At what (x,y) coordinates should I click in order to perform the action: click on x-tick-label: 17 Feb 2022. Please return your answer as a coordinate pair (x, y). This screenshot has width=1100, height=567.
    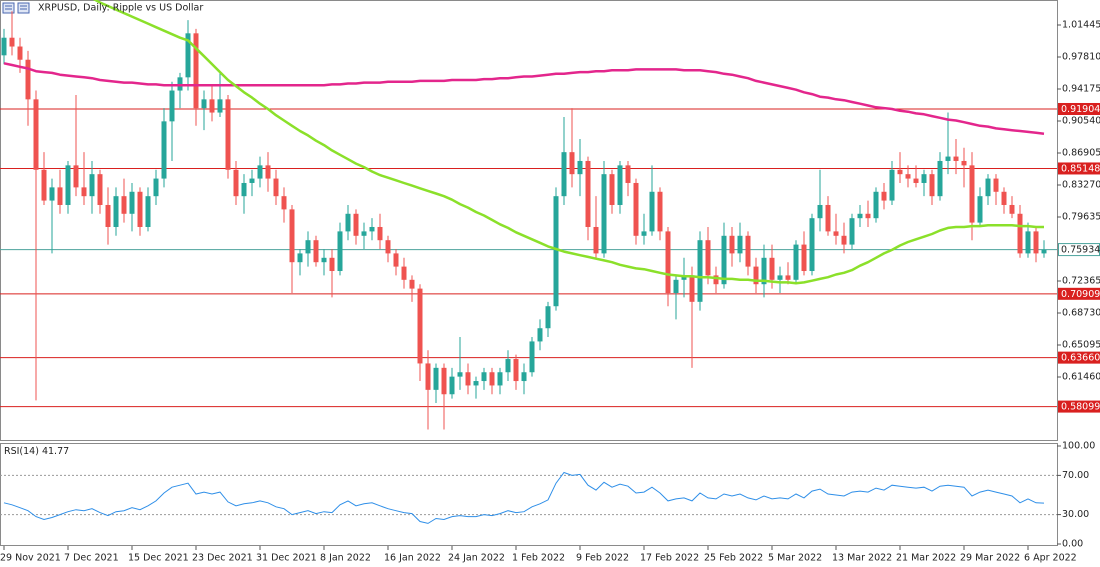
    Looking at the image, I should click on (669, 558).